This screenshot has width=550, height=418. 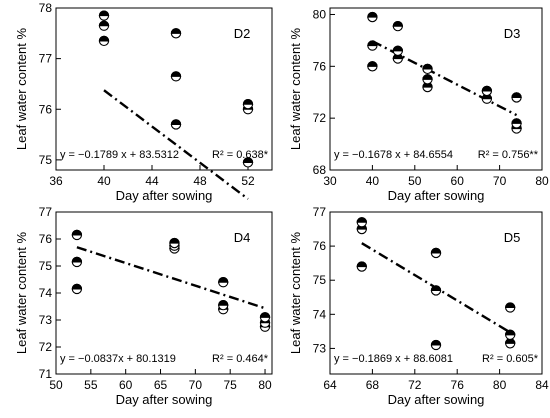 What do you see at coordinates (200, 181) in the screenshot?
I see `x-tick-label: 48` at bounding box center [200, 181].